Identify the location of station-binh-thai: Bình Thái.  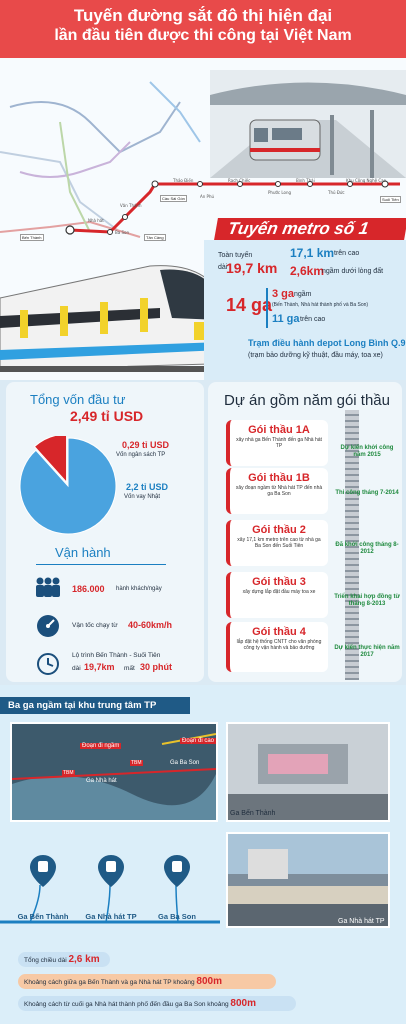
(305, 180).